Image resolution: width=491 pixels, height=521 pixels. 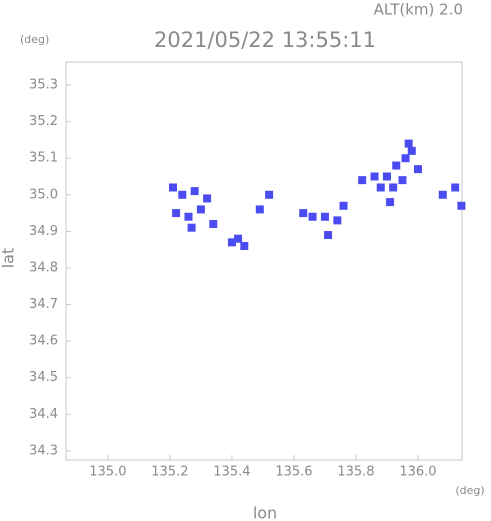 I want to click on x-tick-label: 135.0, so click(x=107, y=472).